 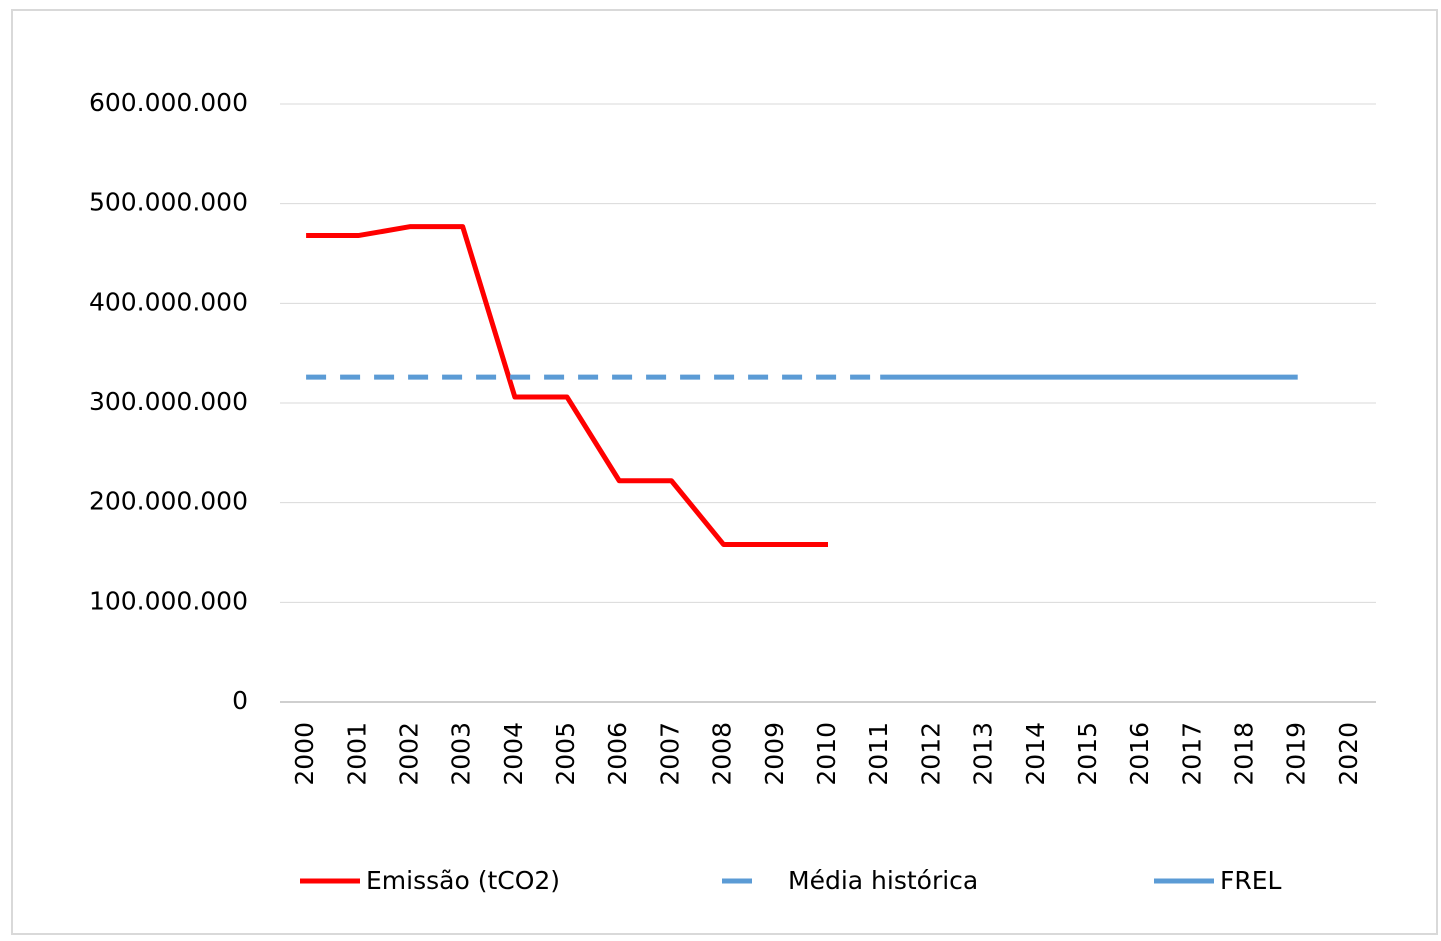 I want to click on y-tick-label: 300.000.000, so click(x=168, y=401).